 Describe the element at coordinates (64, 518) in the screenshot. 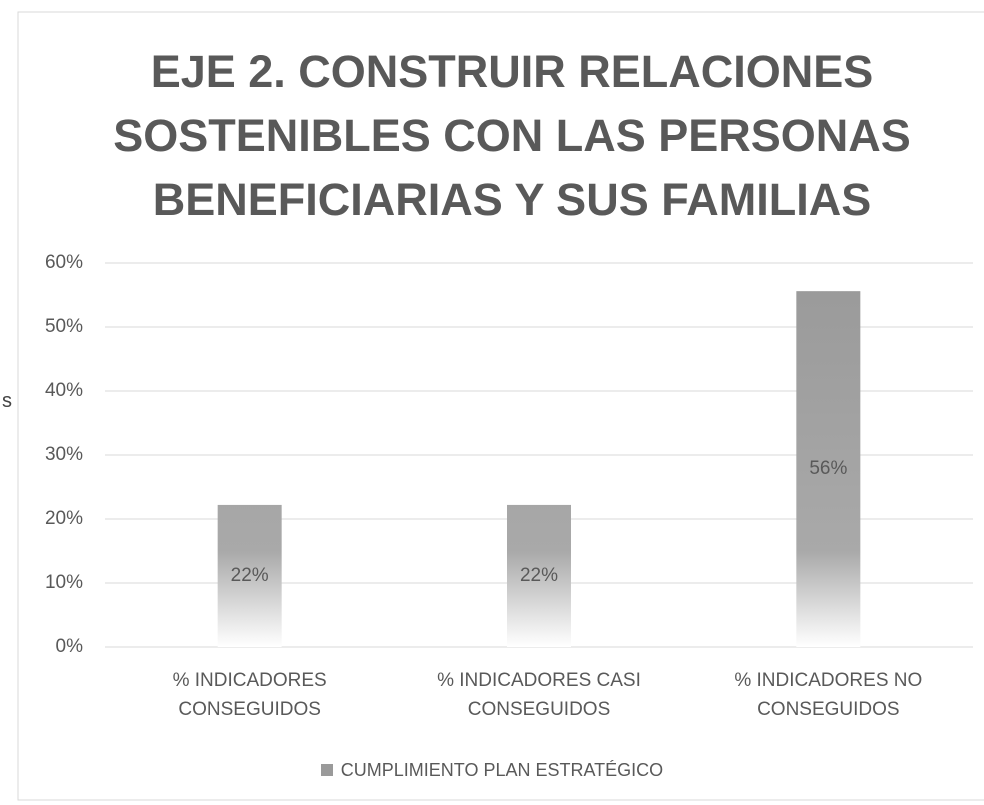

I see `y-tick-label: 20%` at that location.